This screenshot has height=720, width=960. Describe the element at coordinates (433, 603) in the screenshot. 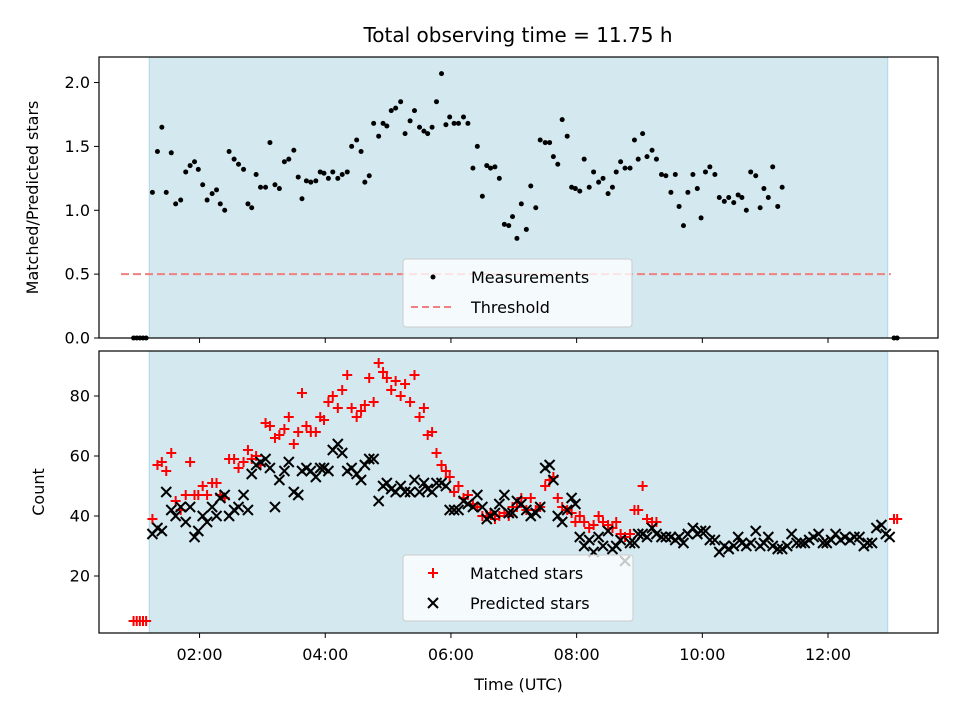

I see `legend-predicted-marker` at that location.